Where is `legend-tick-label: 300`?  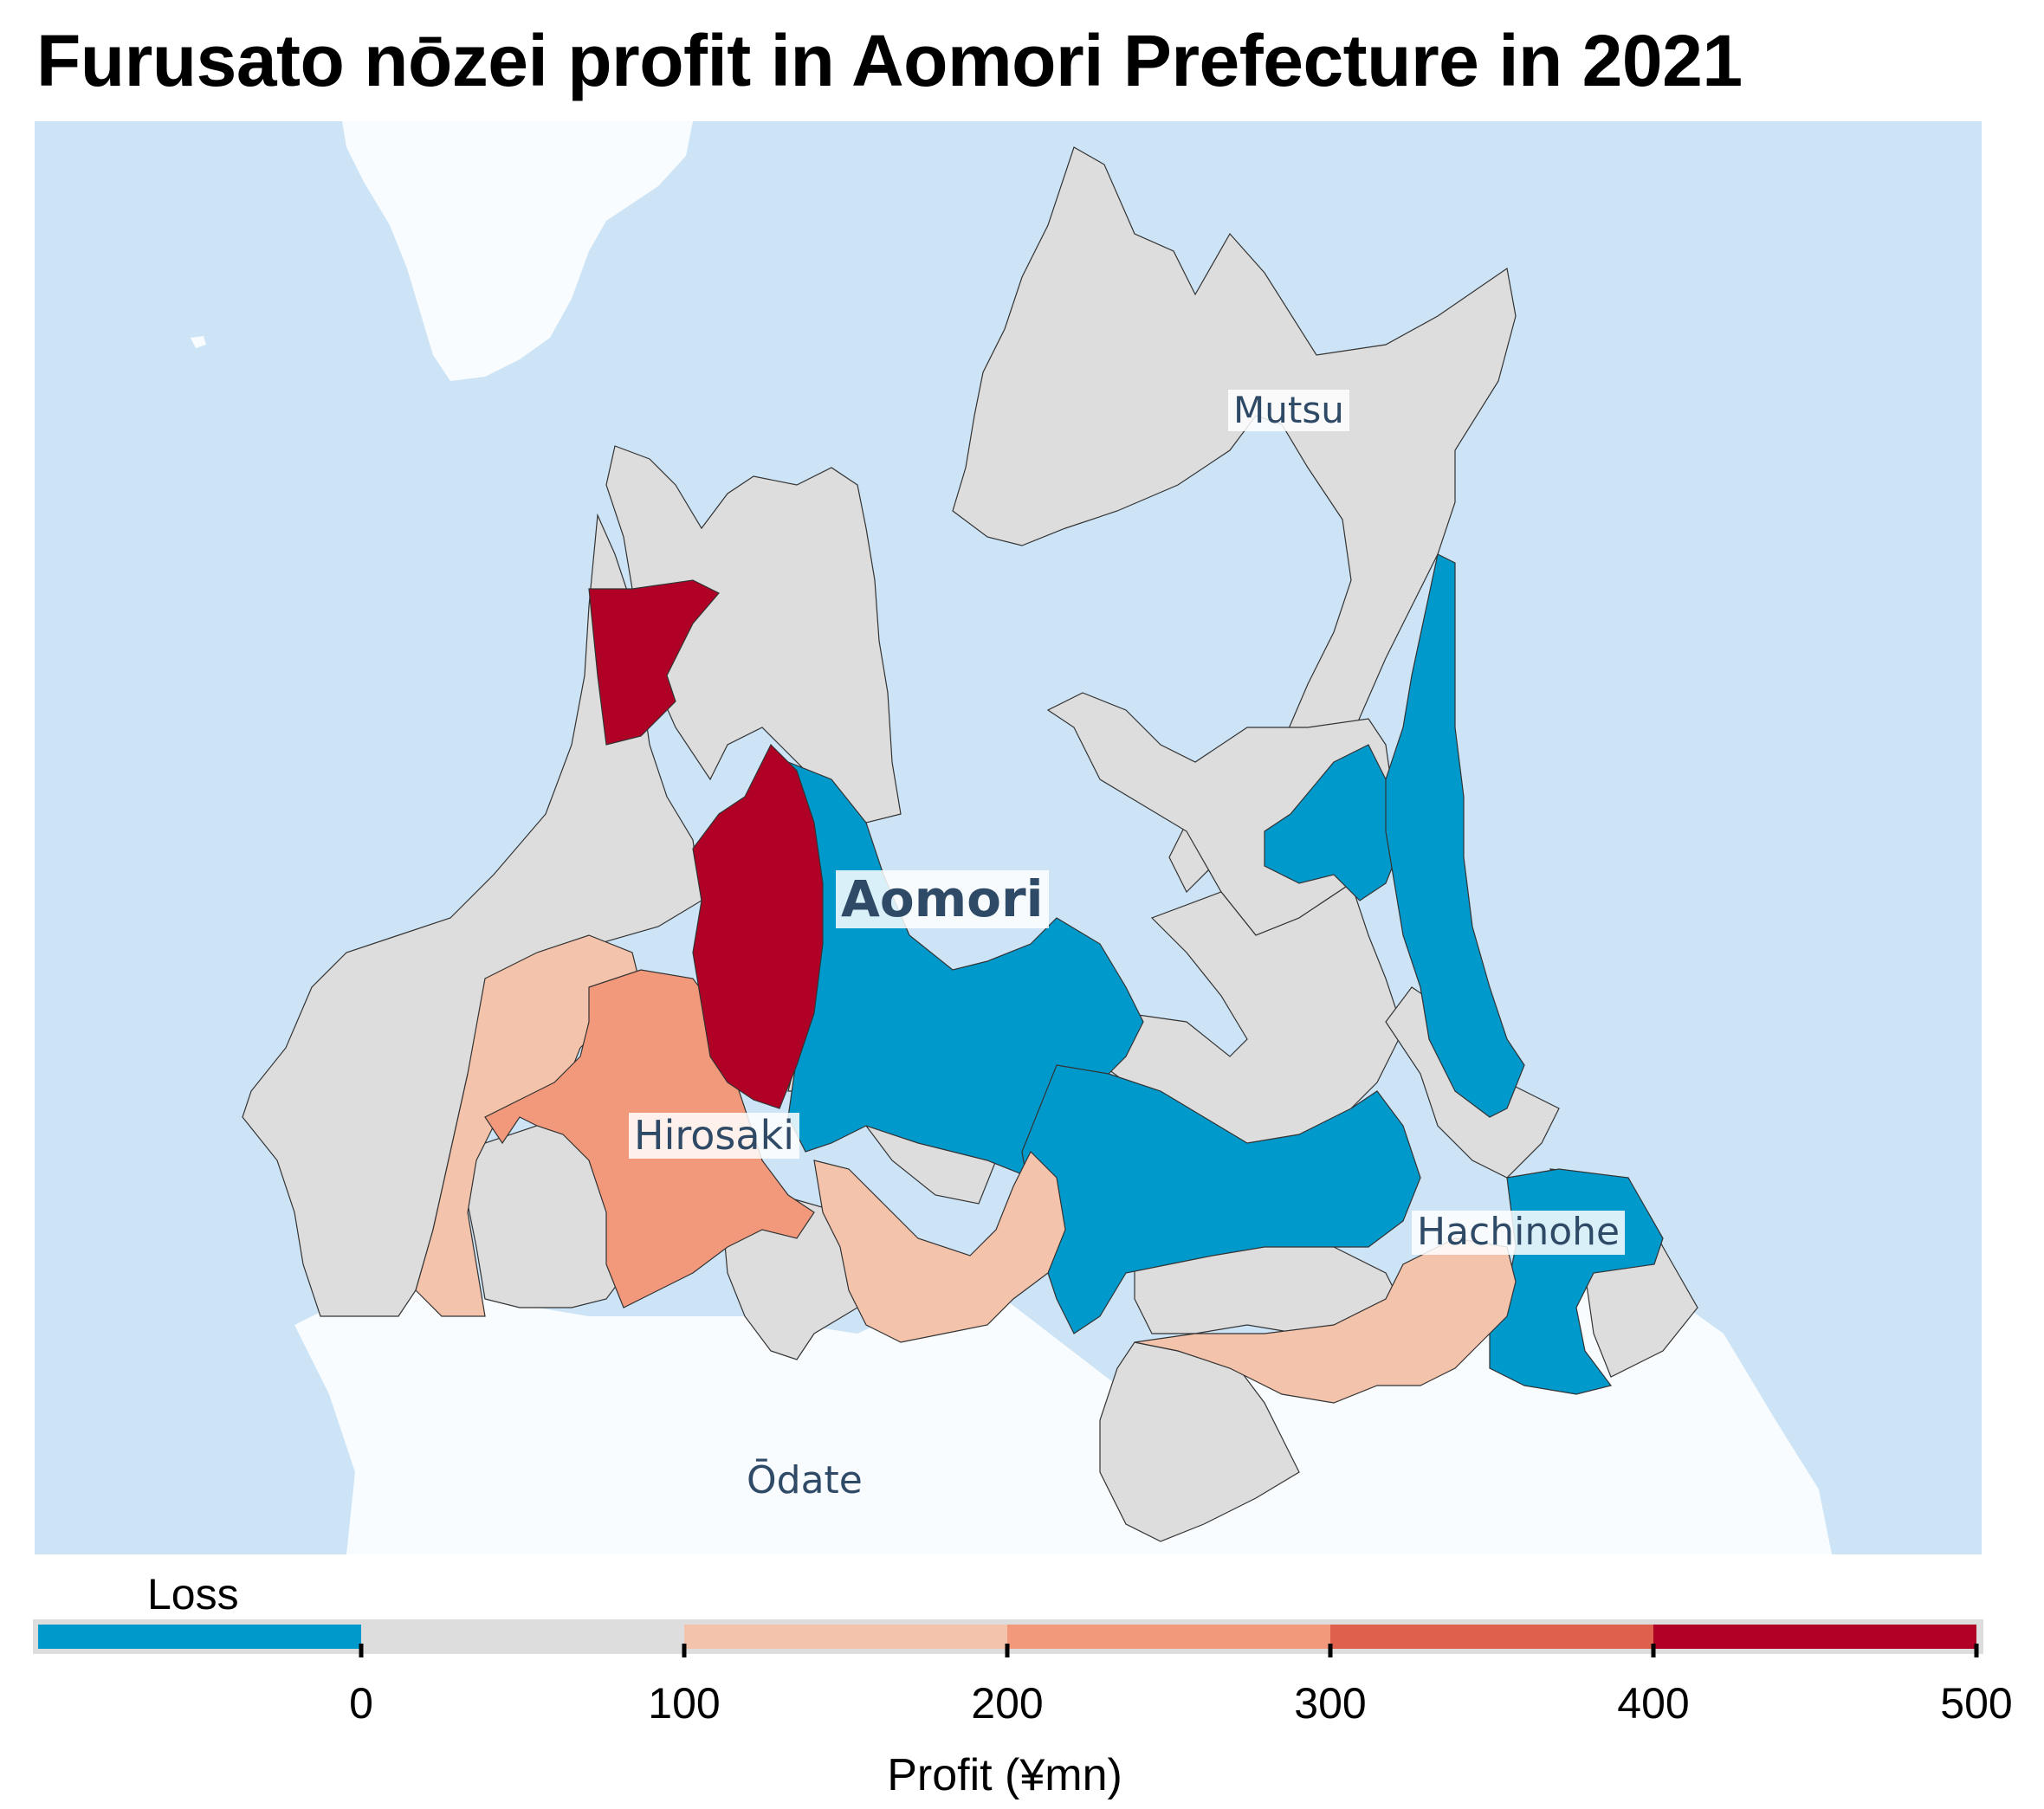
legend-tick-label: 300 is located at coordinates (1331, 1703).